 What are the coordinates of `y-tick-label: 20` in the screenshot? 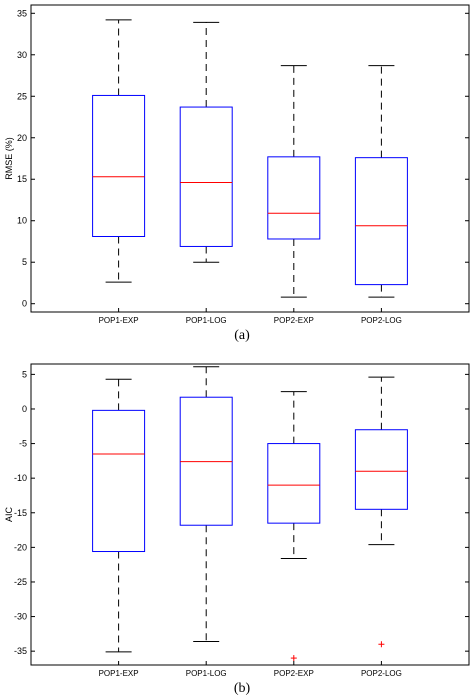 It's located at (22, 138).